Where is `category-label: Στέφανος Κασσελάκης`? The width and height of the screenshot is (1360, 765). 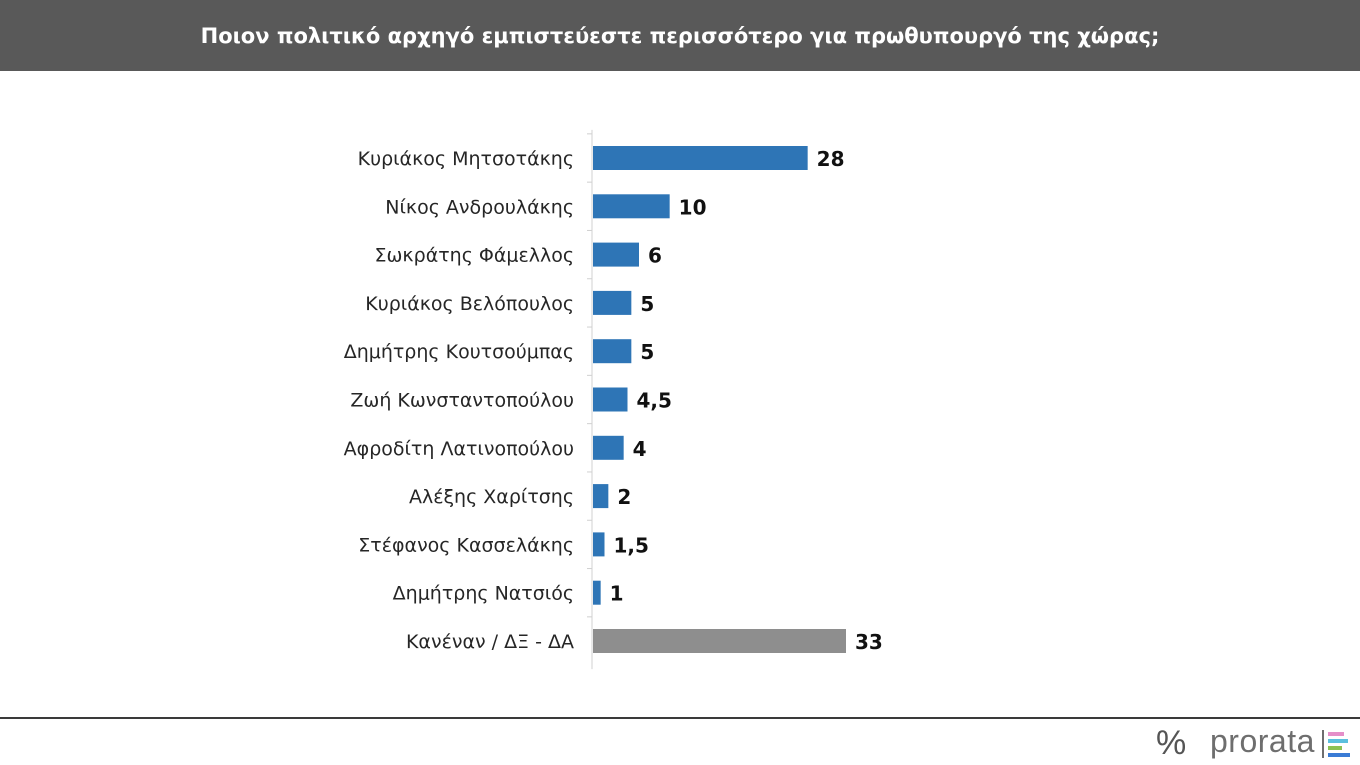
category-label: Στέφανος Κασσελάκης is located at coordinates (466, 545).